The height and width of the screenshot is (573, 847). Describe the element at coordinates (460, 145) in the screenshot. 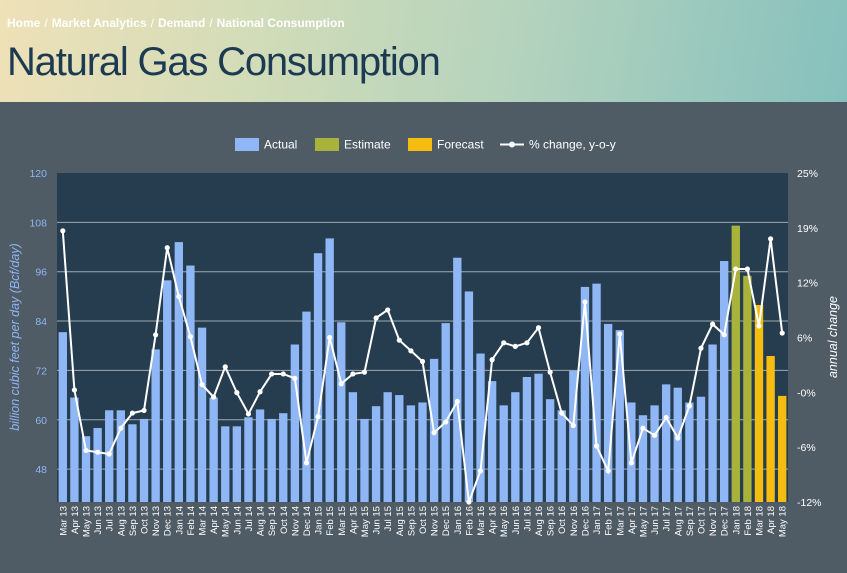

I see `legend-label-forecast: Forecast` at that location.